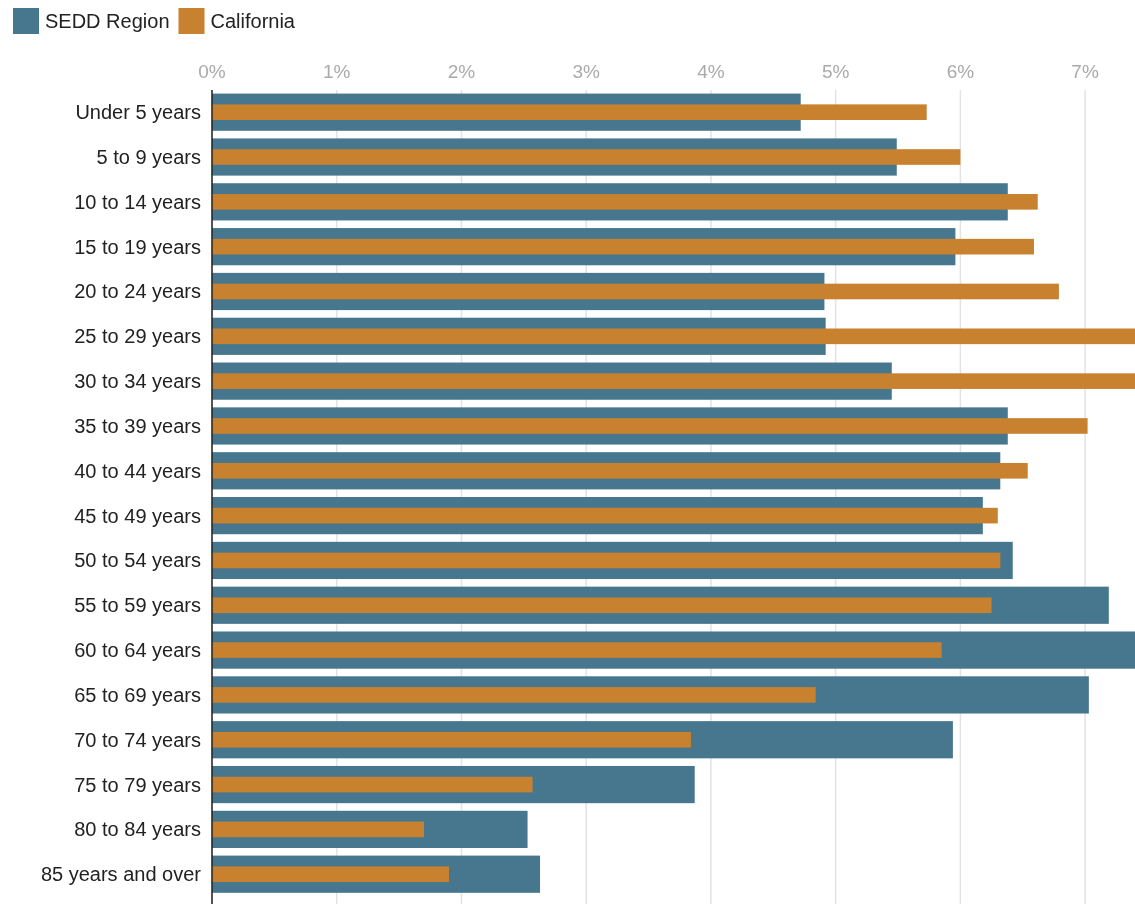 The height and width of the screenshot is (904, 1135). I want to click on y-tick-label: 20 to 24 years, so click(137, 291).